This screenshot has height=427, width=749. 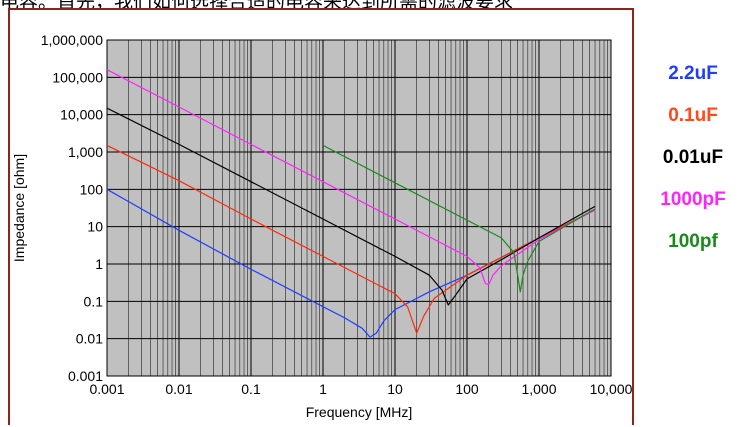 I want to click on x-axis-label: Frequency [MHz], so click(x=359, y=412).